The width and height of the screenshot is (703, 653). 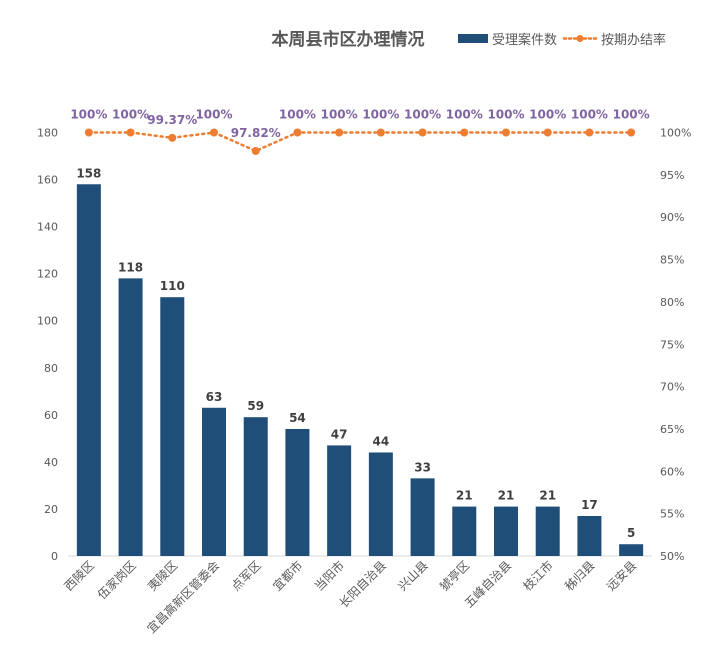 What do you see at coordinates (672, 556) in the screenshot?
I see `right-tick-label: 50%` at bounding box center [672, 556].